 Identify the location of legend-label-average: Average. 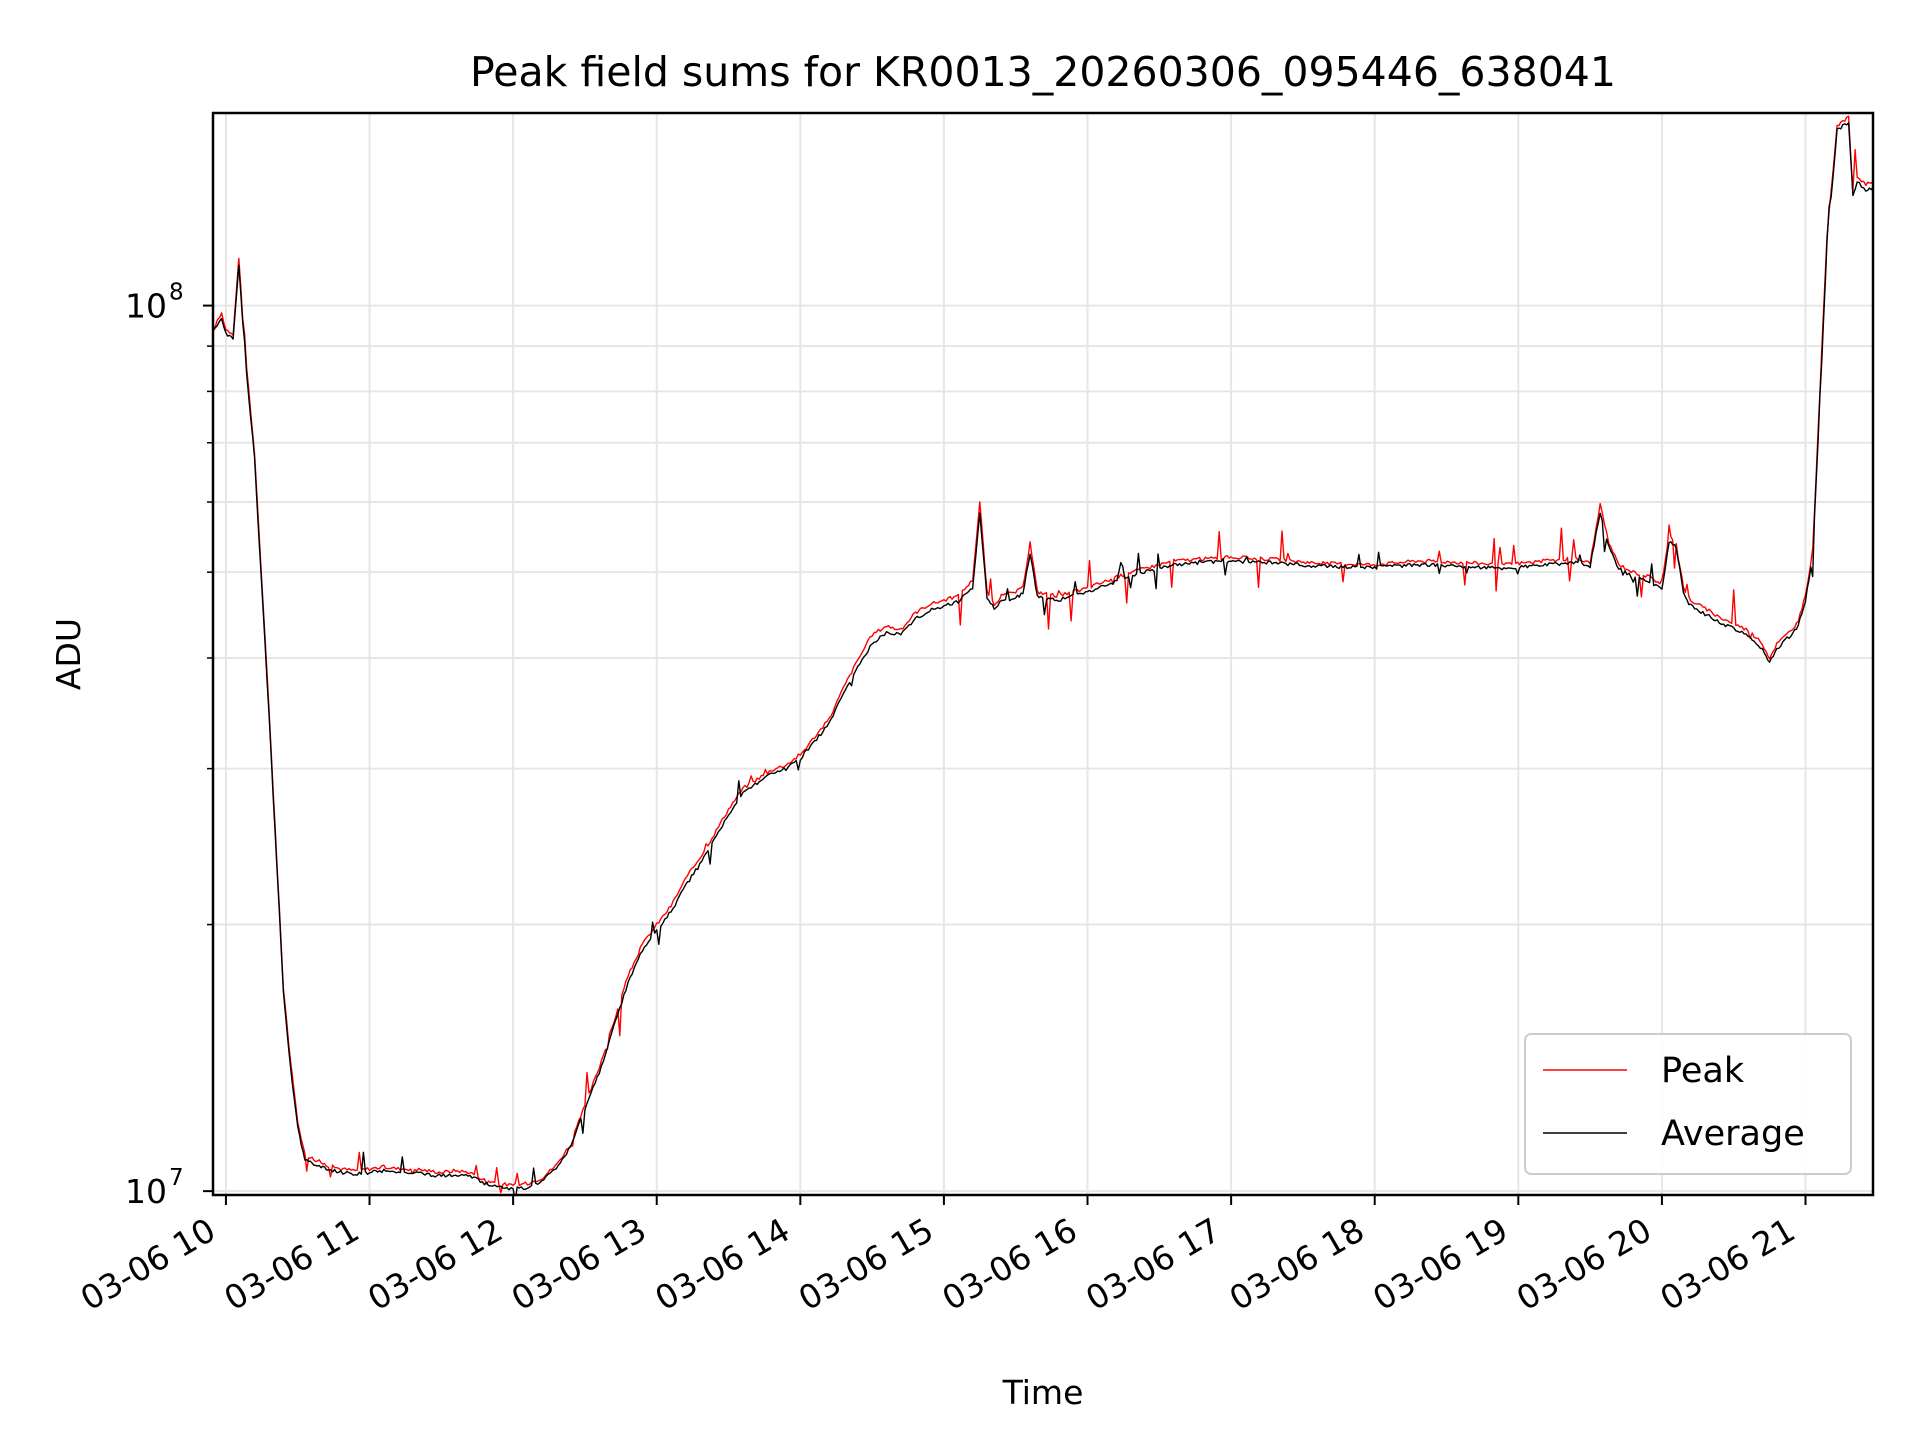
(1733, 1134).